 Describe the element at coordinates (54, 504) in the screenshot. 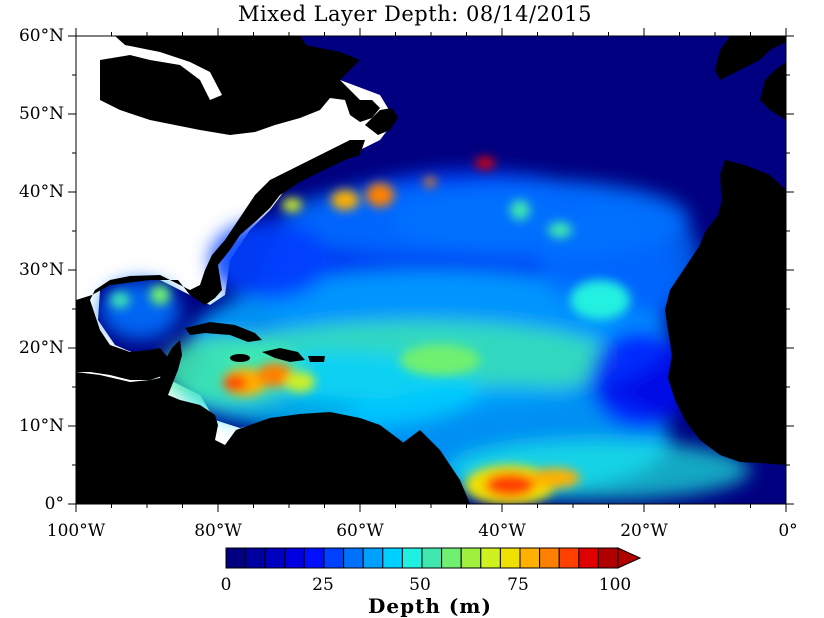

I see `lat-label-0: 0°` at that location.